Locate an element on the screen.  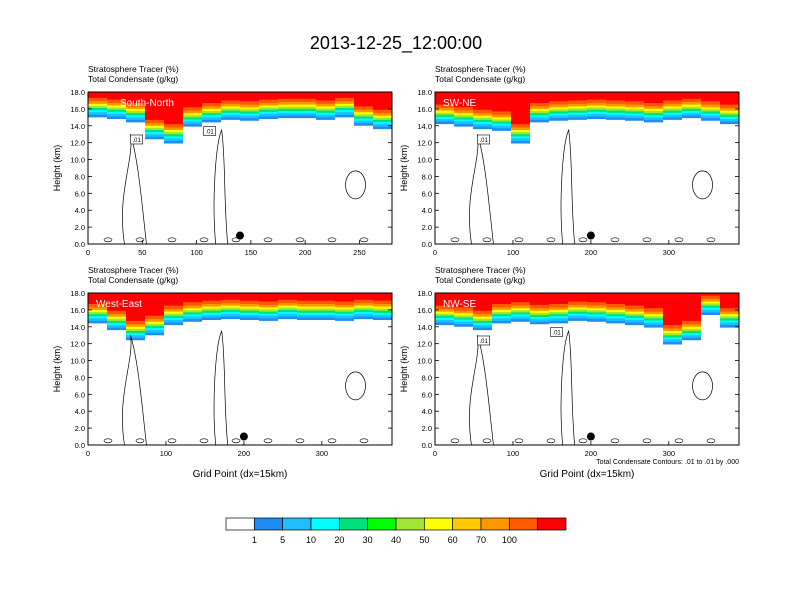
x-tick-label: 250 is located at coordinates (359, 252).